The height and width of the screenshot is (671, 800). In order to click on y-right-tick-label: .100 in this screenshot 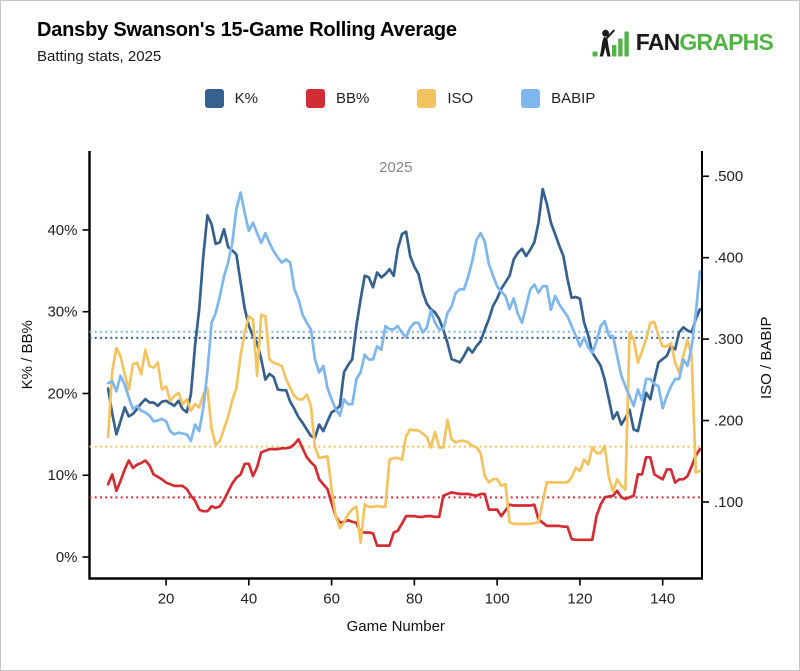, I will do `click(728, 502)`.